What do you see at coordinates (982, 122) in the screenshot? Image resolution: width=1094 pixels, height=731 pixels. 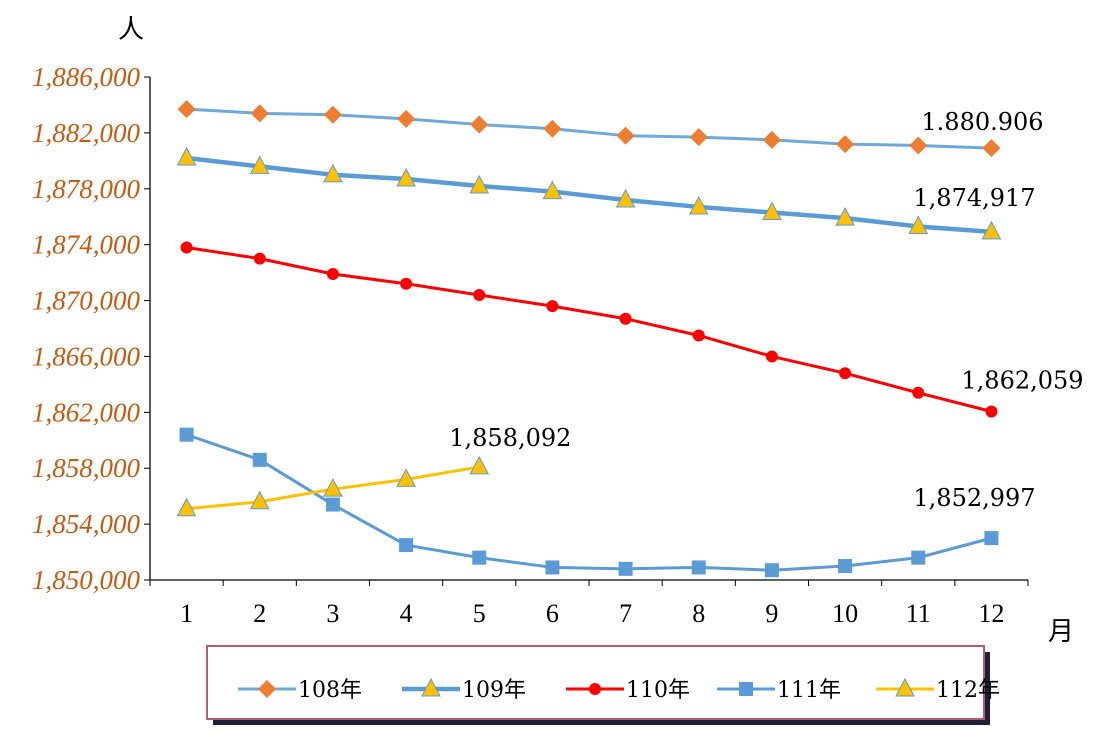 I see `data-label: 1.880.906` at bounding box center [982, 122].